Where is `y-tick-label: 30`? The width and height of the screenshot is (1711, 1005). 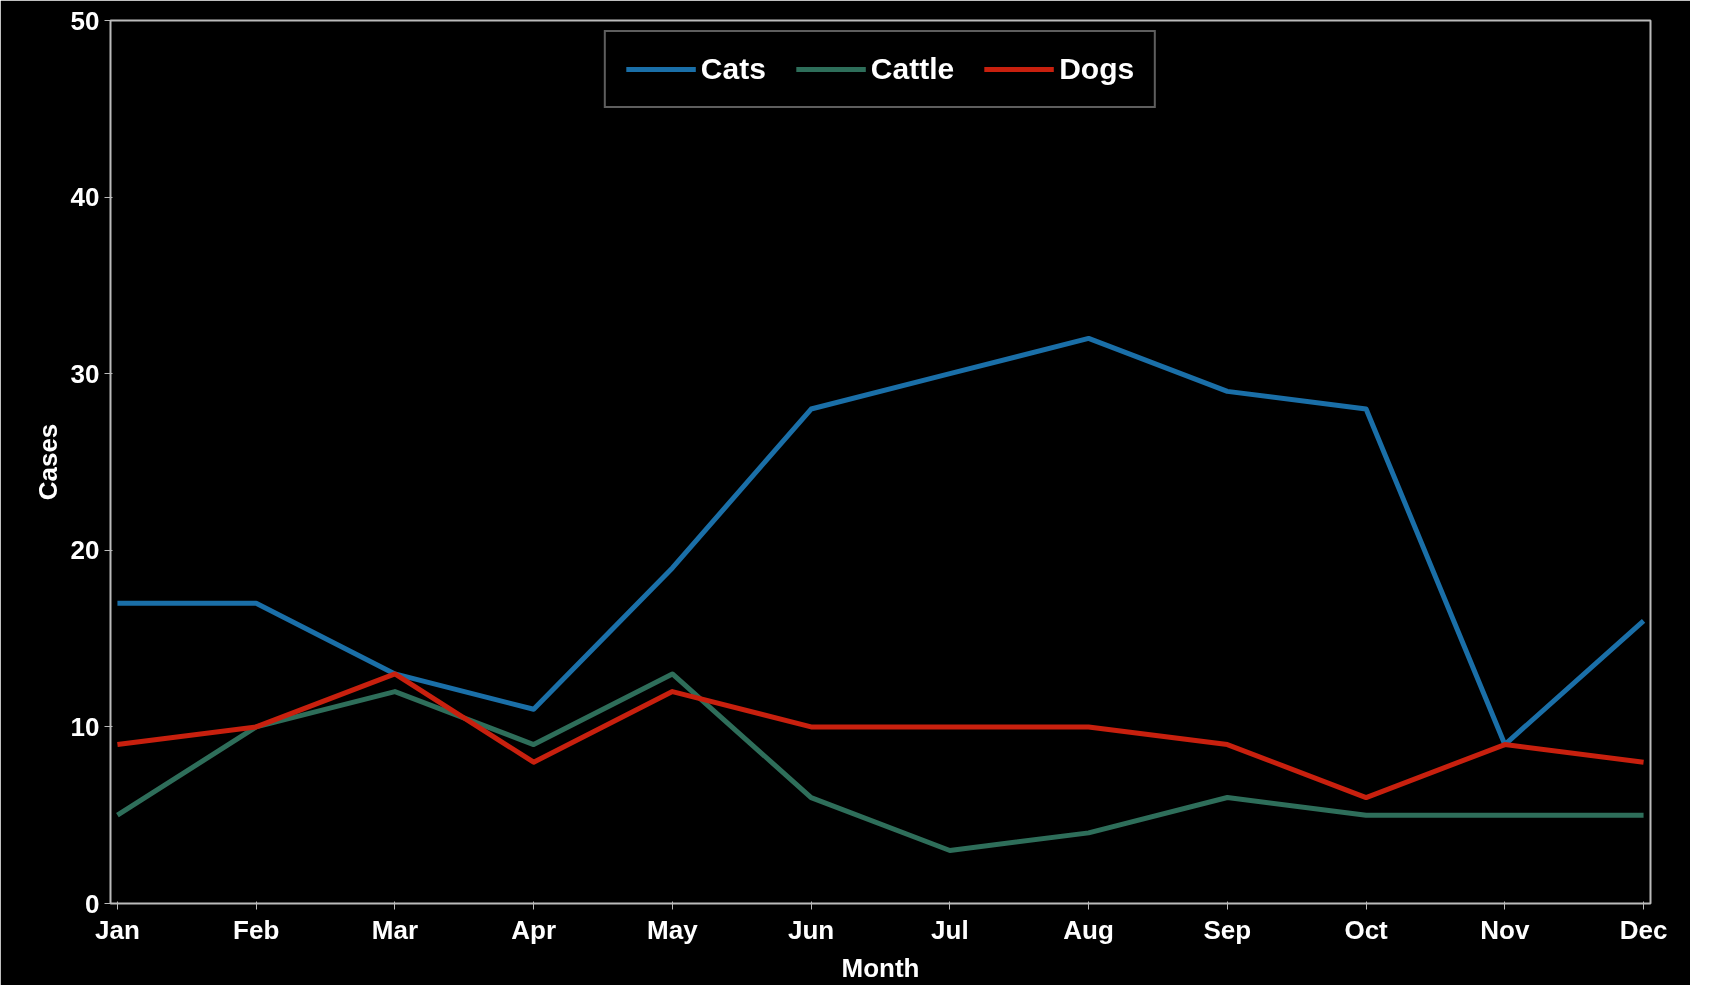
y-tick-label: 30 is located at coordinates (85, 373).